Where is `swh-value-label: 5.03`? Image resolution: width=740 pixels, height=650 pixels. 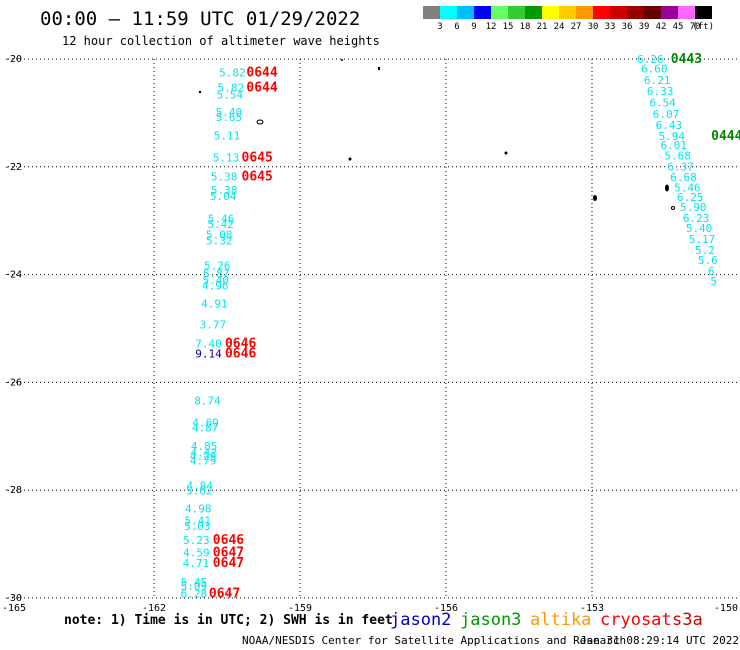 swh-value-label: 5.03 is located at coordinates (197, 526).